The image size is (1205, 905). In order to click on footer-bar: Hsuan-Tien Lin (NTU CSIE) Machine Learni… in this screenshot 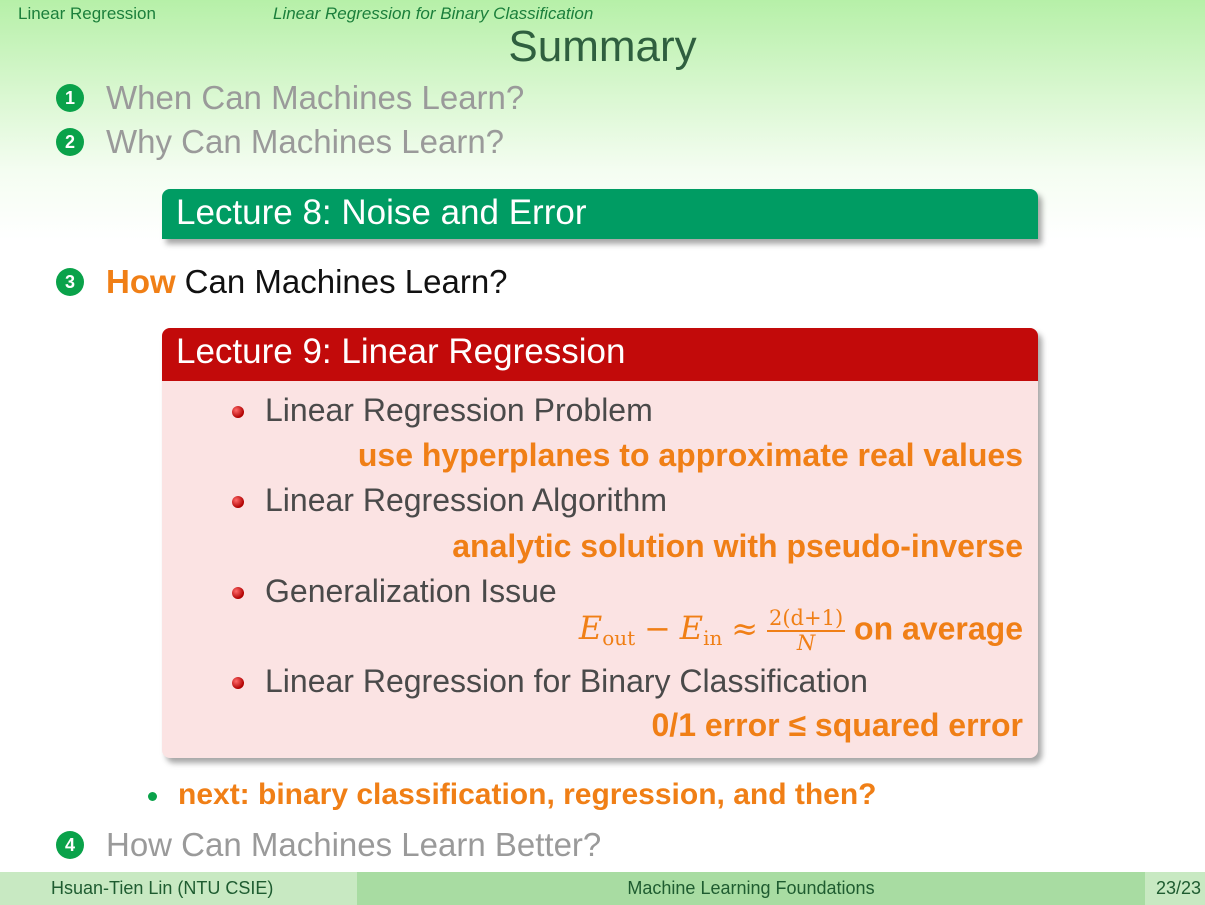, I will do `click(602, 888)`.